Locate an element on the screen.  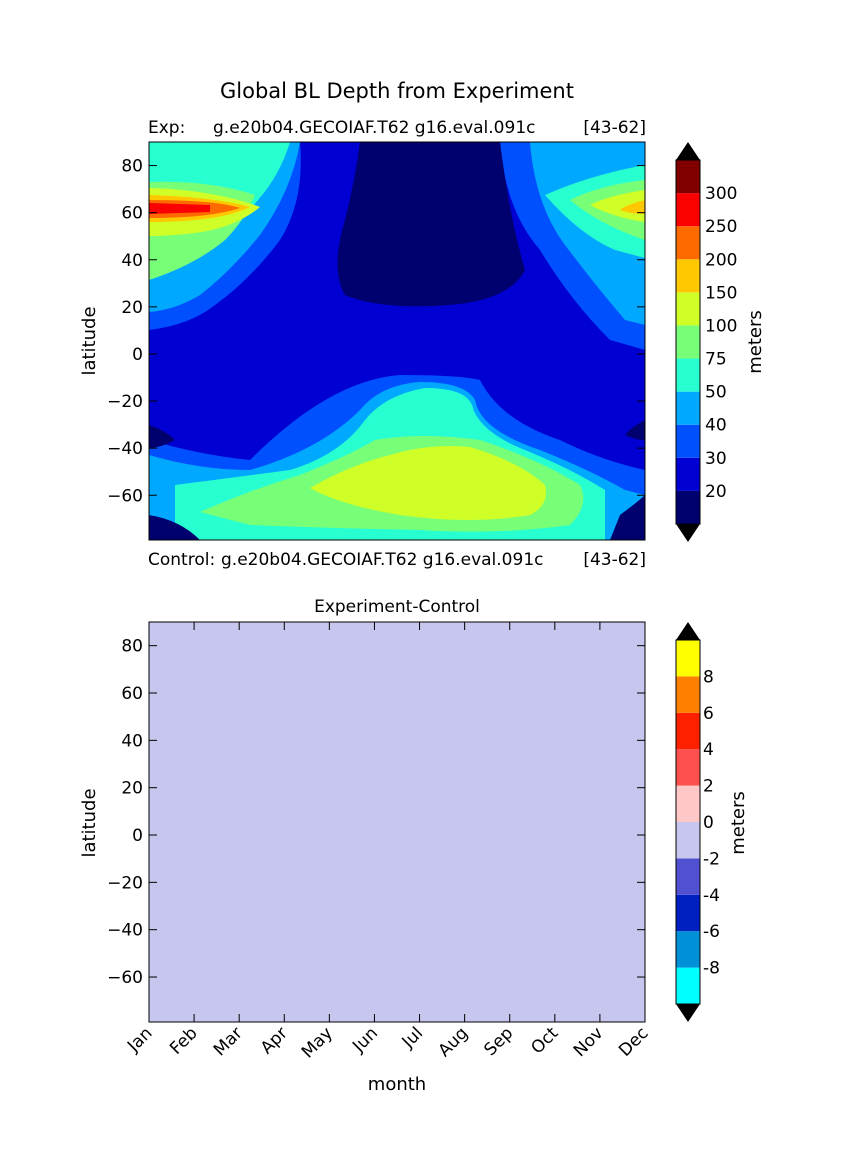
top-ytick-label: 60 is located at coordinates (132, 214).